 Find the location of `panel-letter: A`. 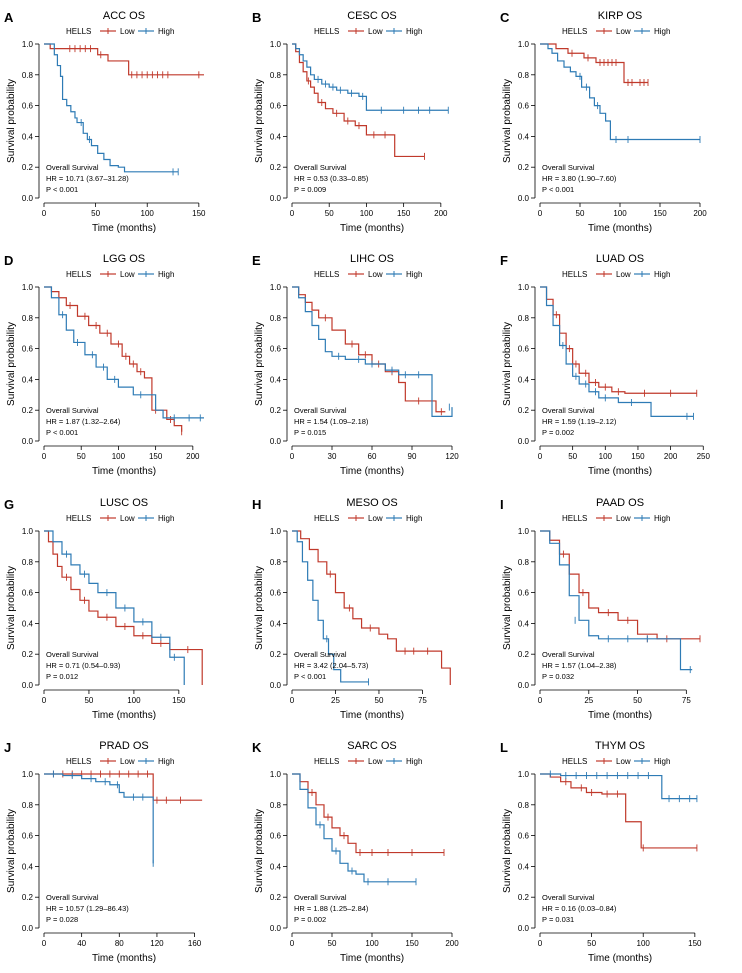

panel-letter: A is located at coordinates (9, 17).